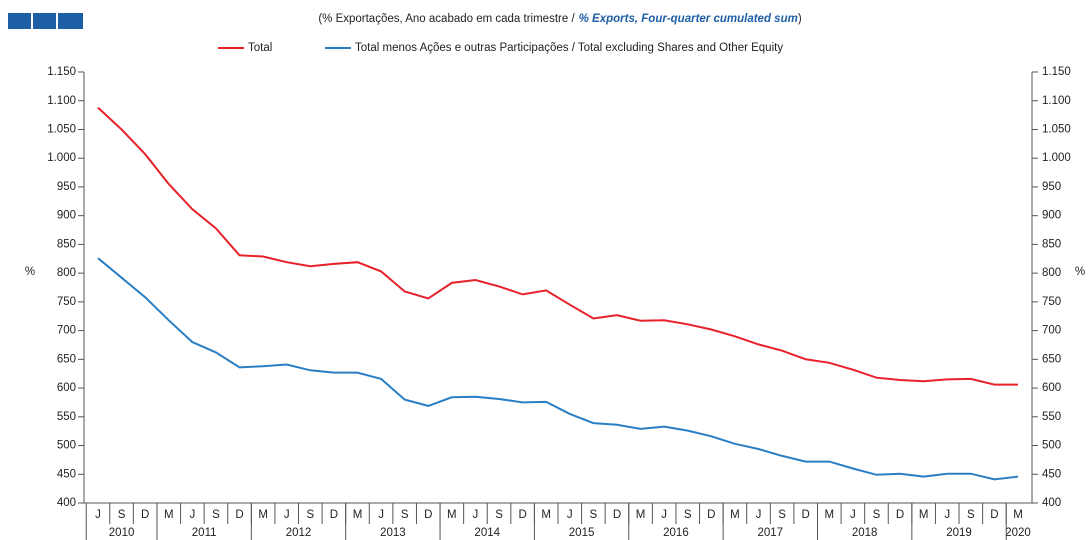 The width and height of the screenshot is (1089, 540). What do you see at coordinates (66, 187) in the screenshot?
I see `y-tick-label: 950` at bounding box center [66, 187].